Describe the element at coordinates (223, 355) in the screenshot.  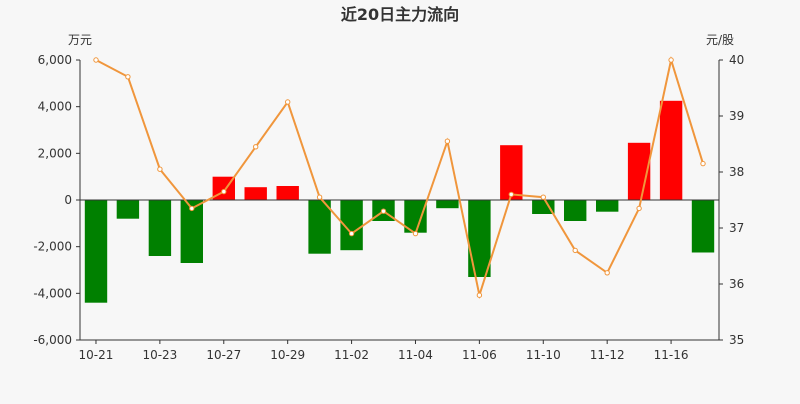
I see `x-tick-label: 10-27` at that location.